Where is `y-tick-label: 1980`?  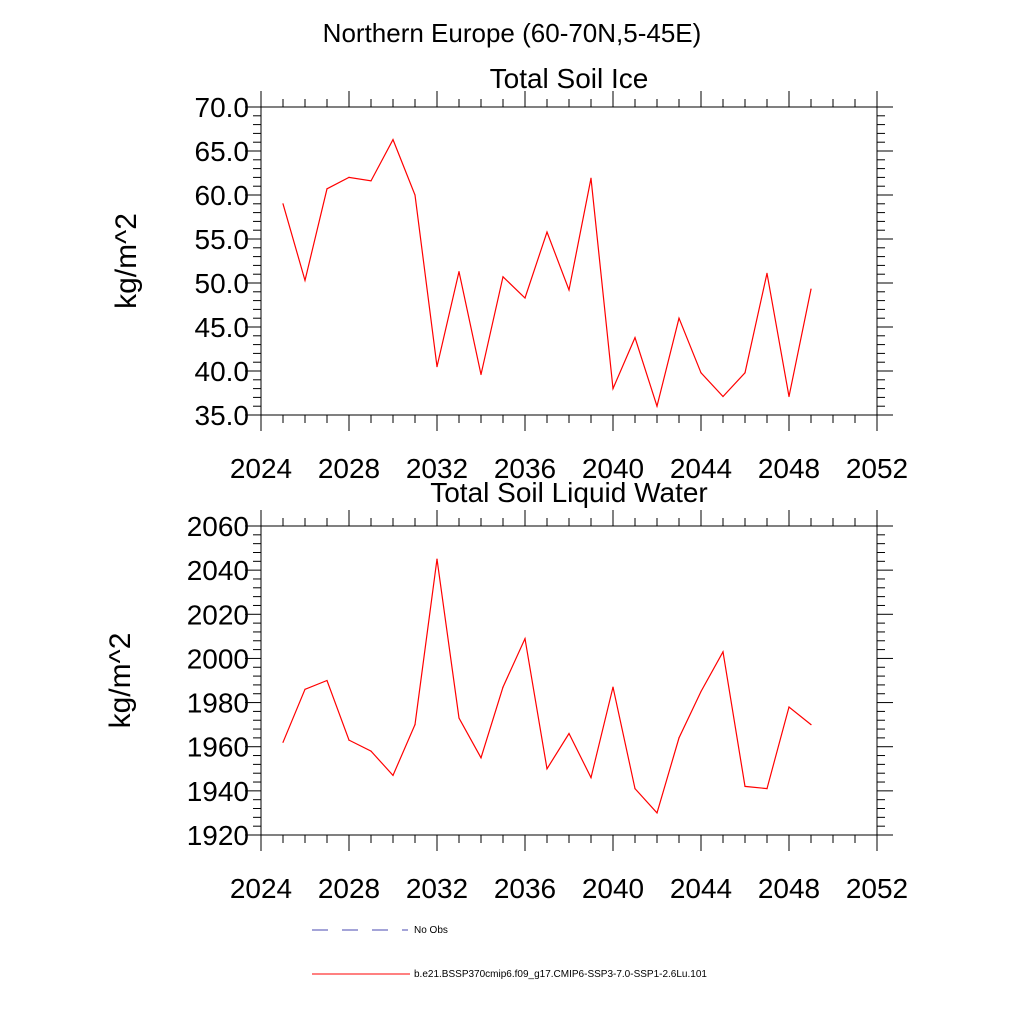
y-tick-label: 1980 is located at coordinates (218, 703).